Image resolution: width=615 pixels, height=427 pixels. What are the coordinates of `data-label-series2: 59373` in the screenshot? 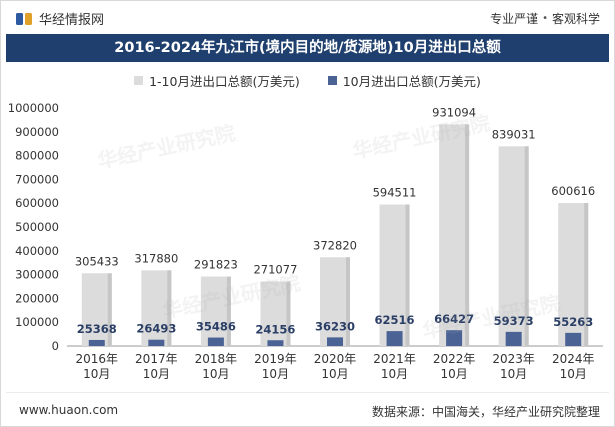 It's located at (514, 321).